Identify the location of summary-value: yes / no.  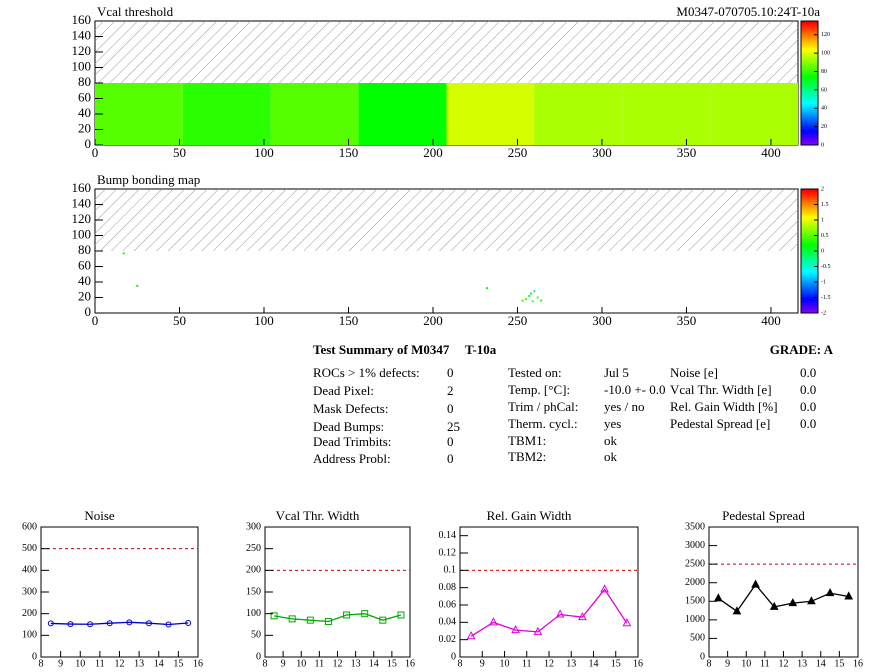
(624, 406).